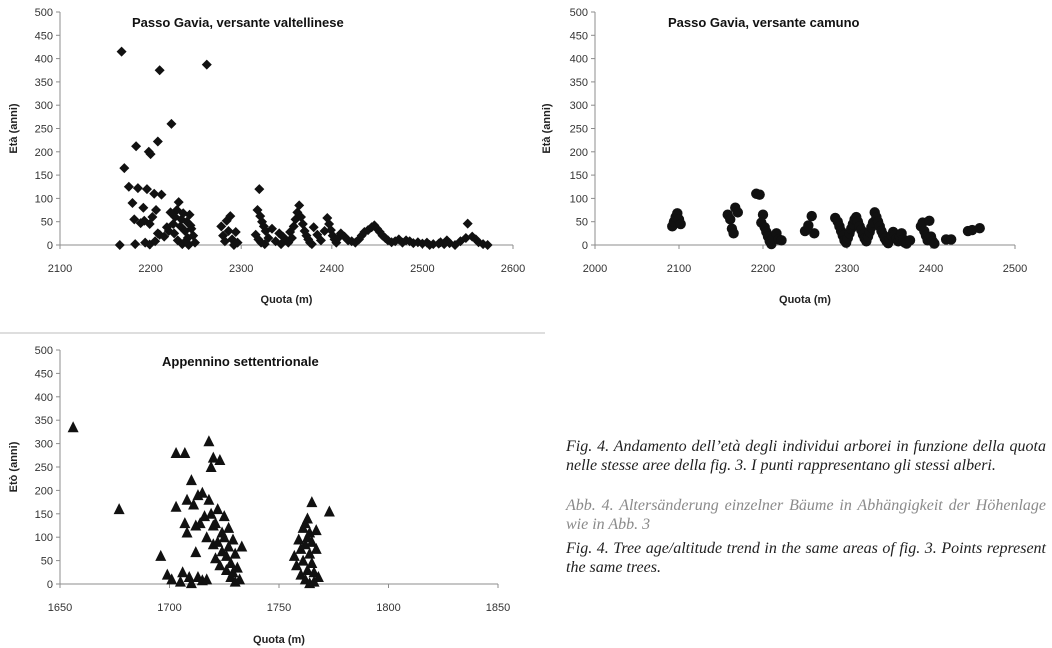 The height and width of the screenshot is (648, 1052). What do you see at coordinates (241, 269) in the screenshot?
I see `x-tick-label: 2300` at bounding box center [241, 269].